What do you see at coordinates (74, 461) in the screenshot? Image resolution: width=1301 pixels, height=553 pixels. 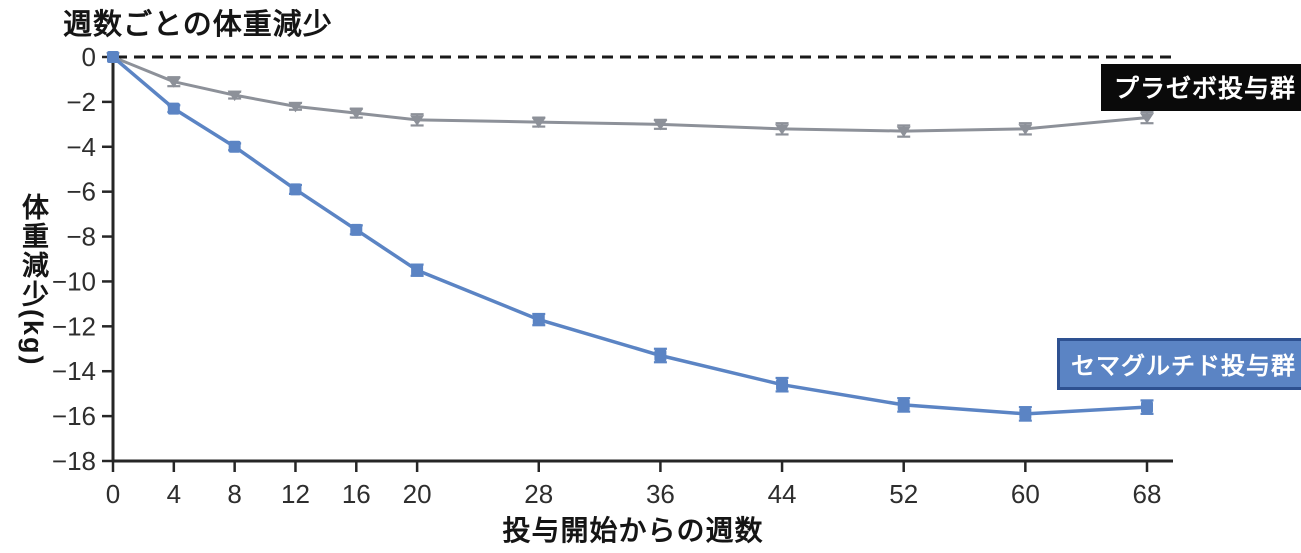 I see `y-tick-label: −18` at bounding box center [74, 461].